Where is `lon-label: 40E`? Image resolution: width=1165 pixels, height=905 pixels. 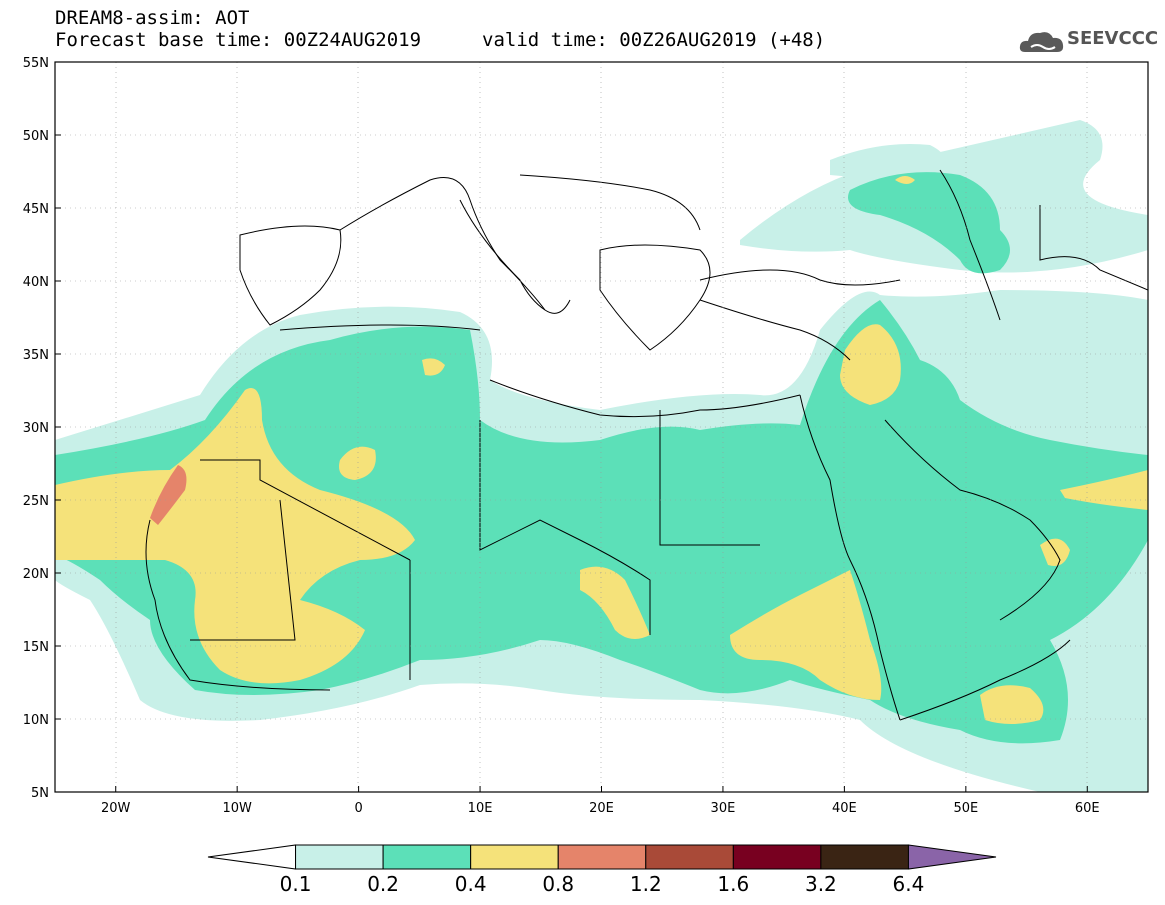 lon-label: 40E is located at coordinates (844, 808).